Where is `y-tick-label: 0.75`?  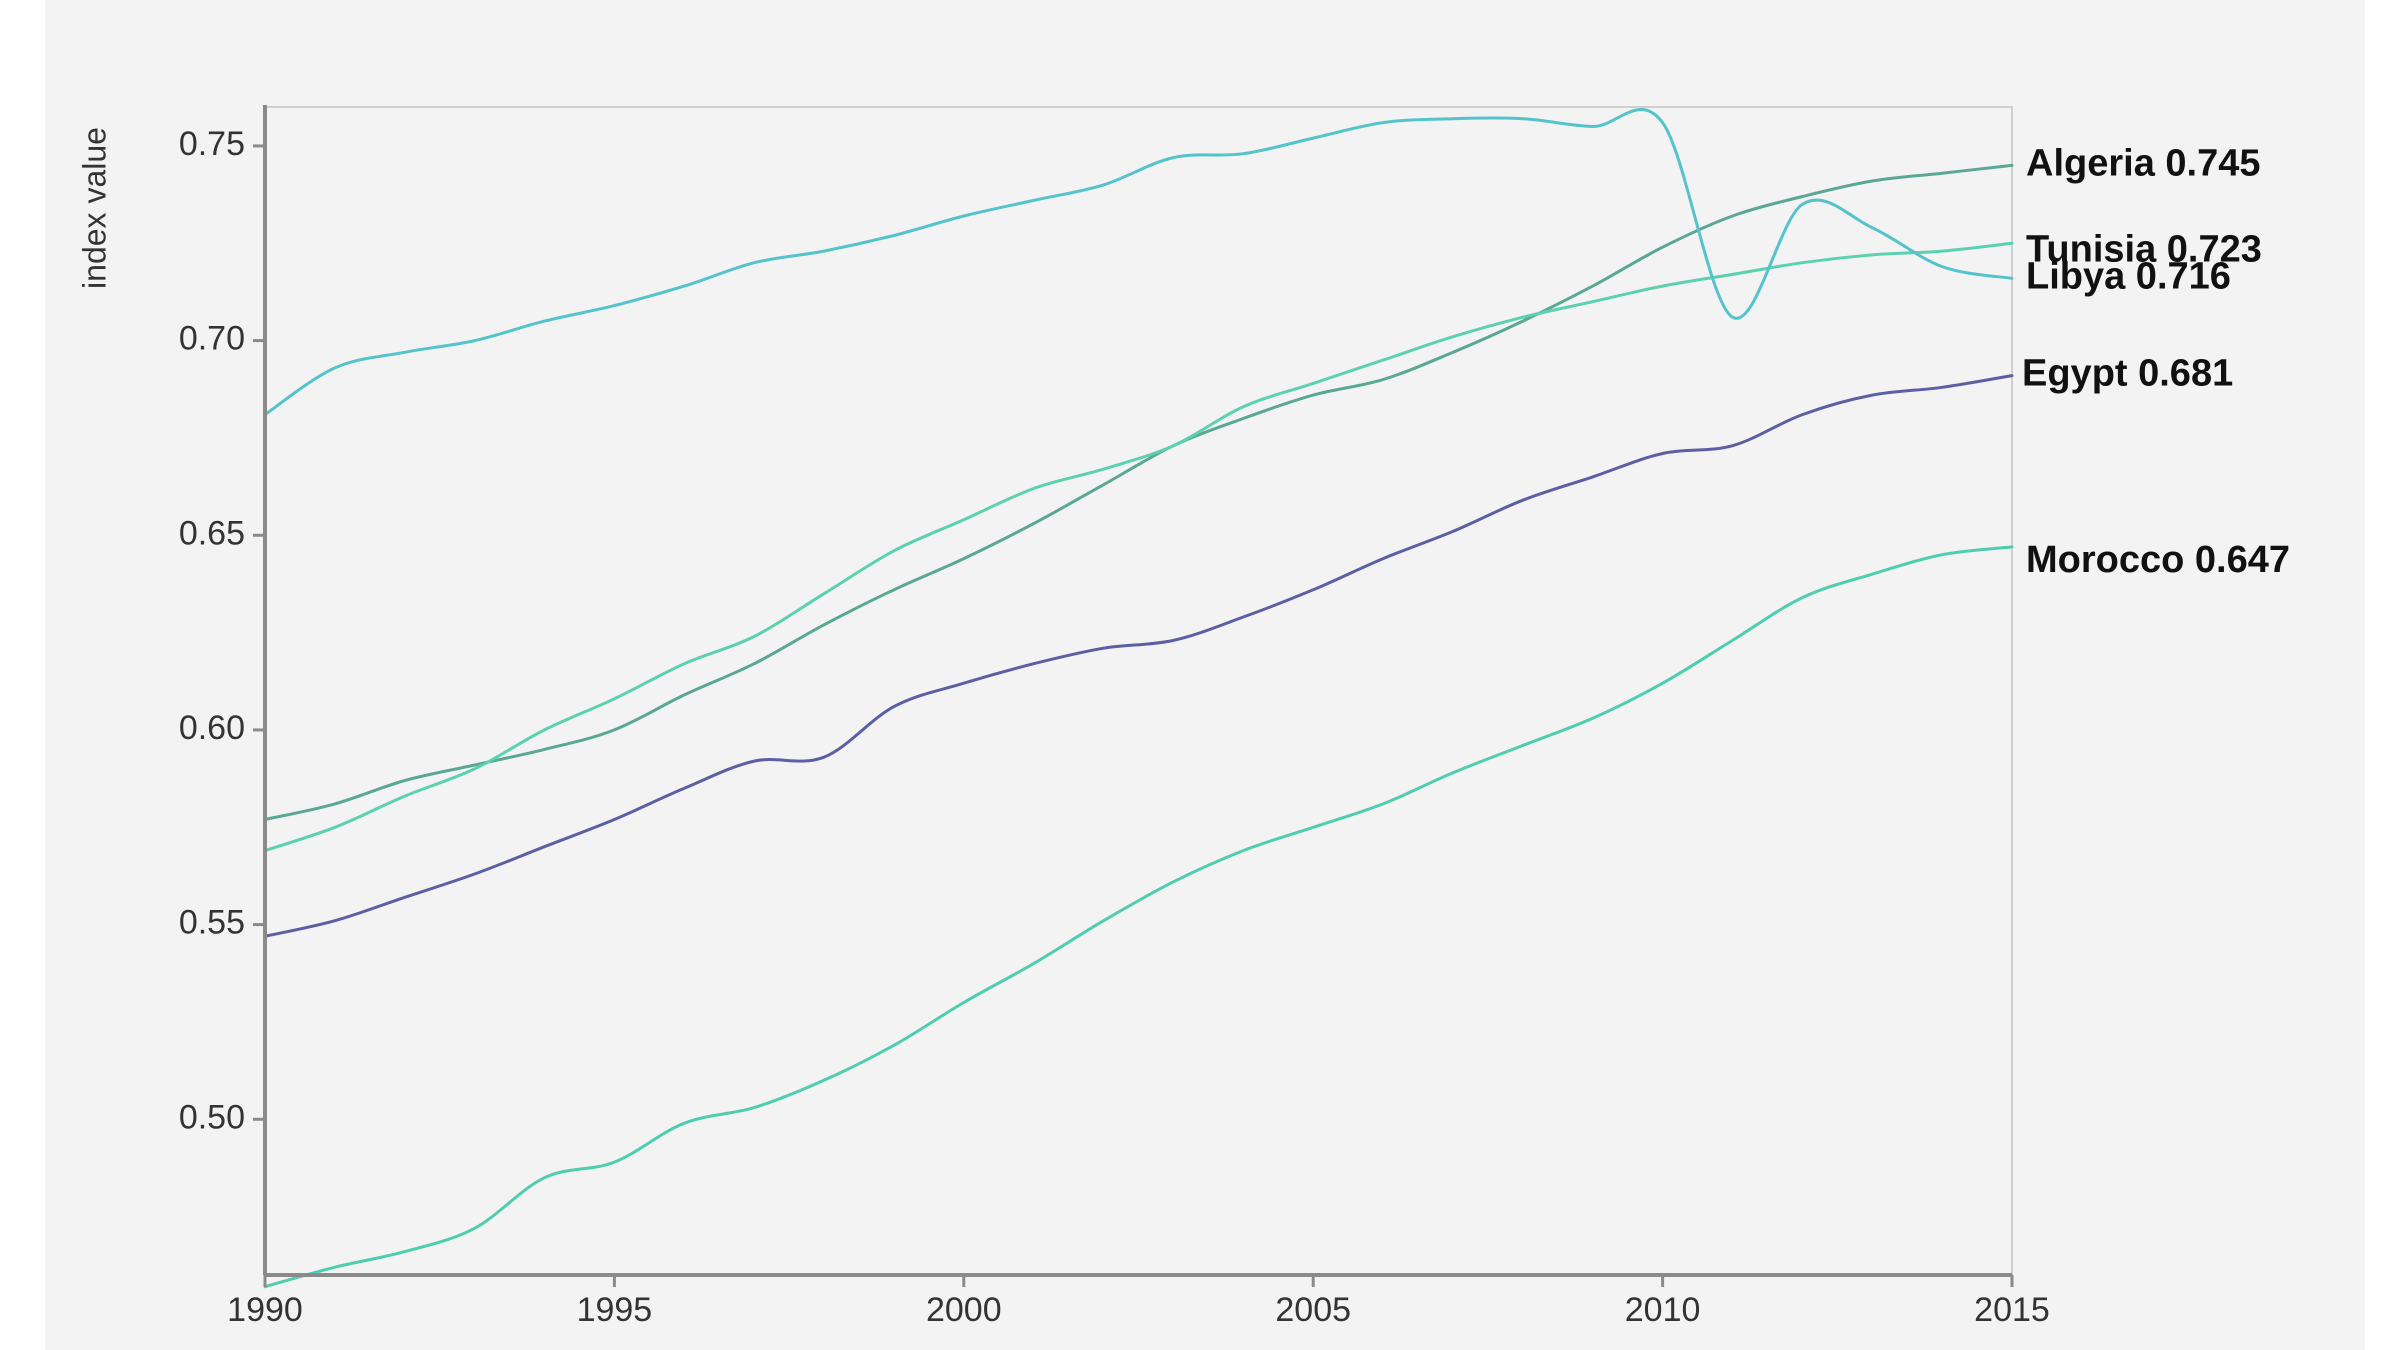 y-tick-label: 0.75 is located at coordinates (212, 144).